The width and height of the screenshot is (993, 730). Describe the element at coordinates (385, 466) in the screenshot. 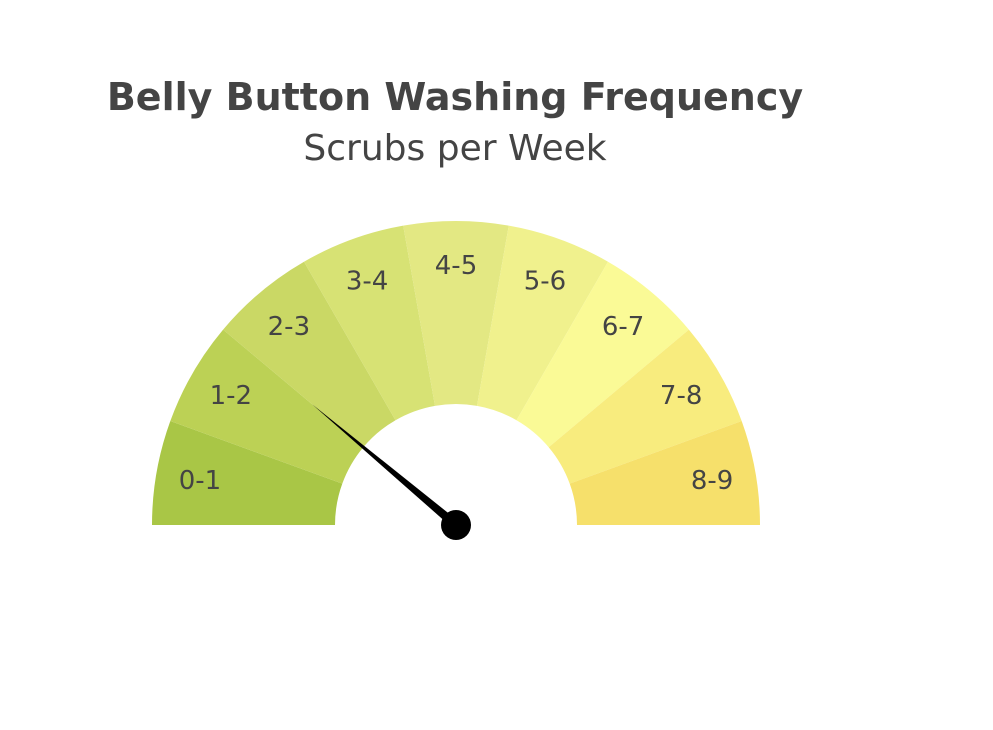

I see `gauge-needle-pointer` at that location.